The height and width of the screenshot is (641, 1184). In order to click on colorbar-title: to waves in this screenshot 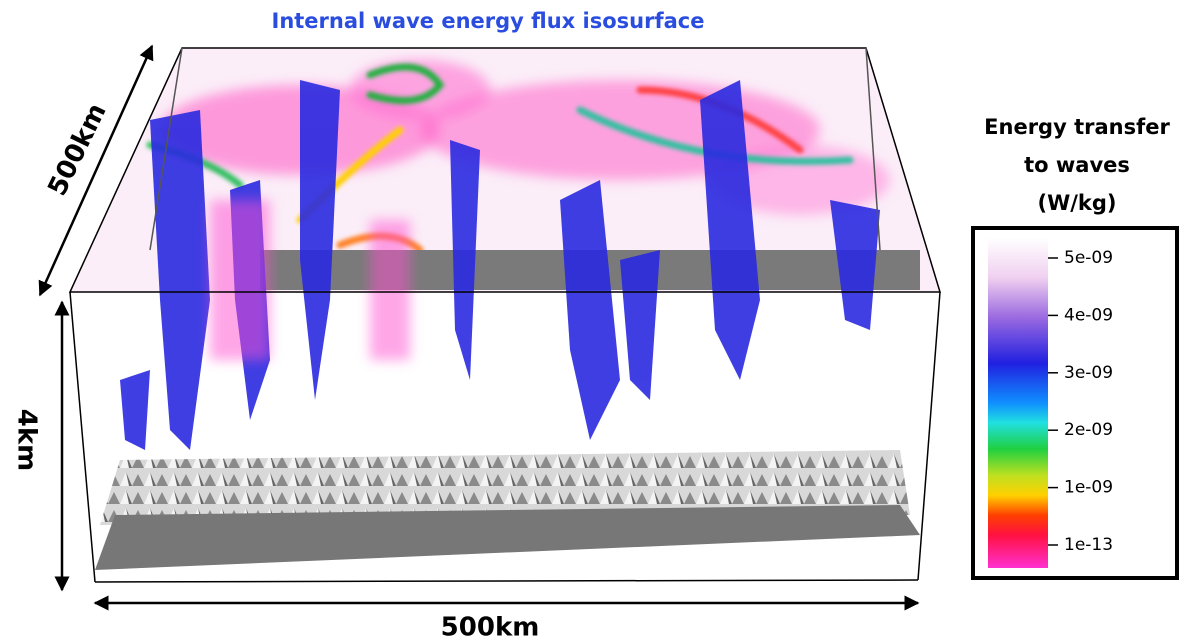, I will do `click(1077, 165)`.